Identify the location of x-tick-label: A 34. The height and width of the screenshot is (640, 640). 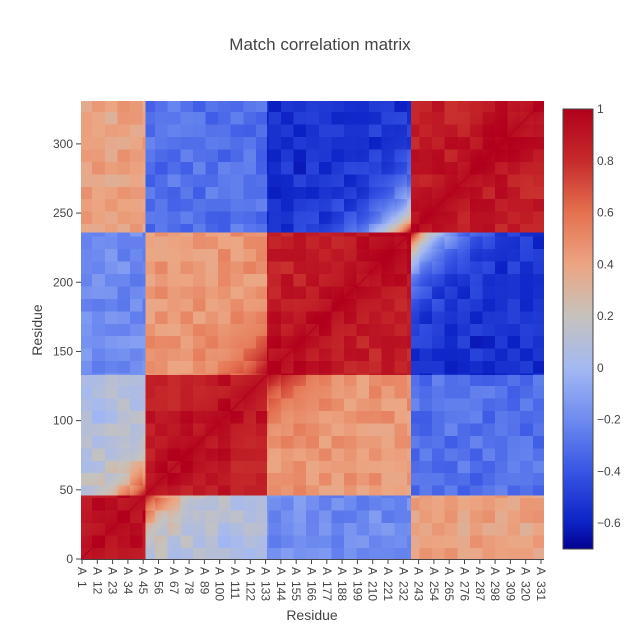
(128, 581).